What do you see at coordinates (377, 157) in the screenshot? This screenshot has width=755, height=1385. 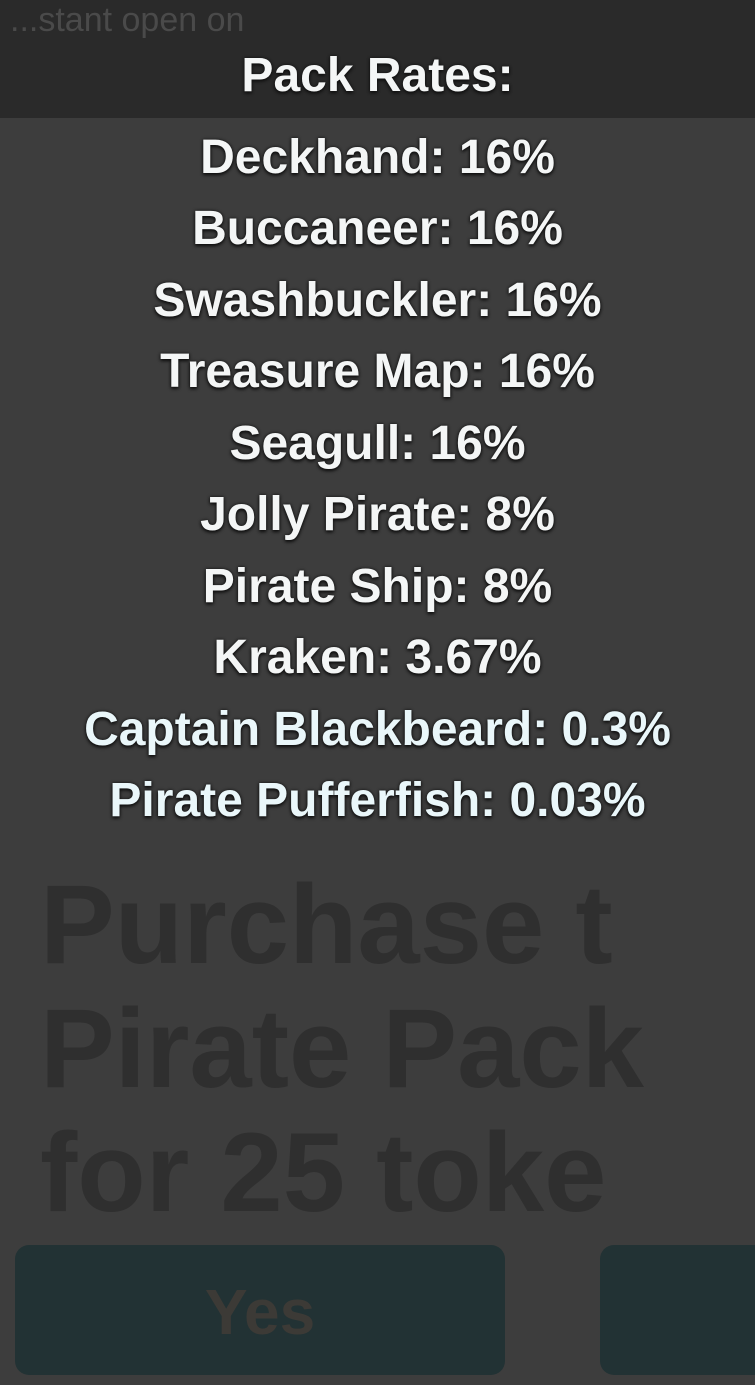 I see `rate-item: Deckhand: 16%` at bounding box center [377, 157].